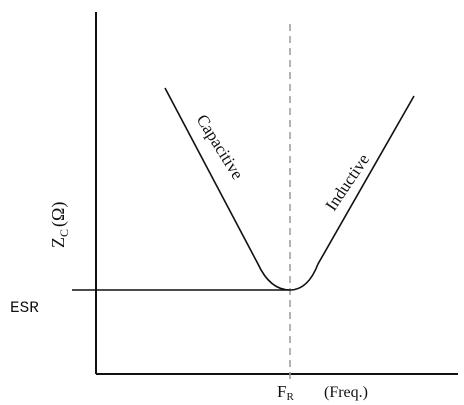  What do you see at coordinates (346, 392) in the screenshot?
I see `frequency-unit-label: (Freq.)` at bounding box center [346, 392].